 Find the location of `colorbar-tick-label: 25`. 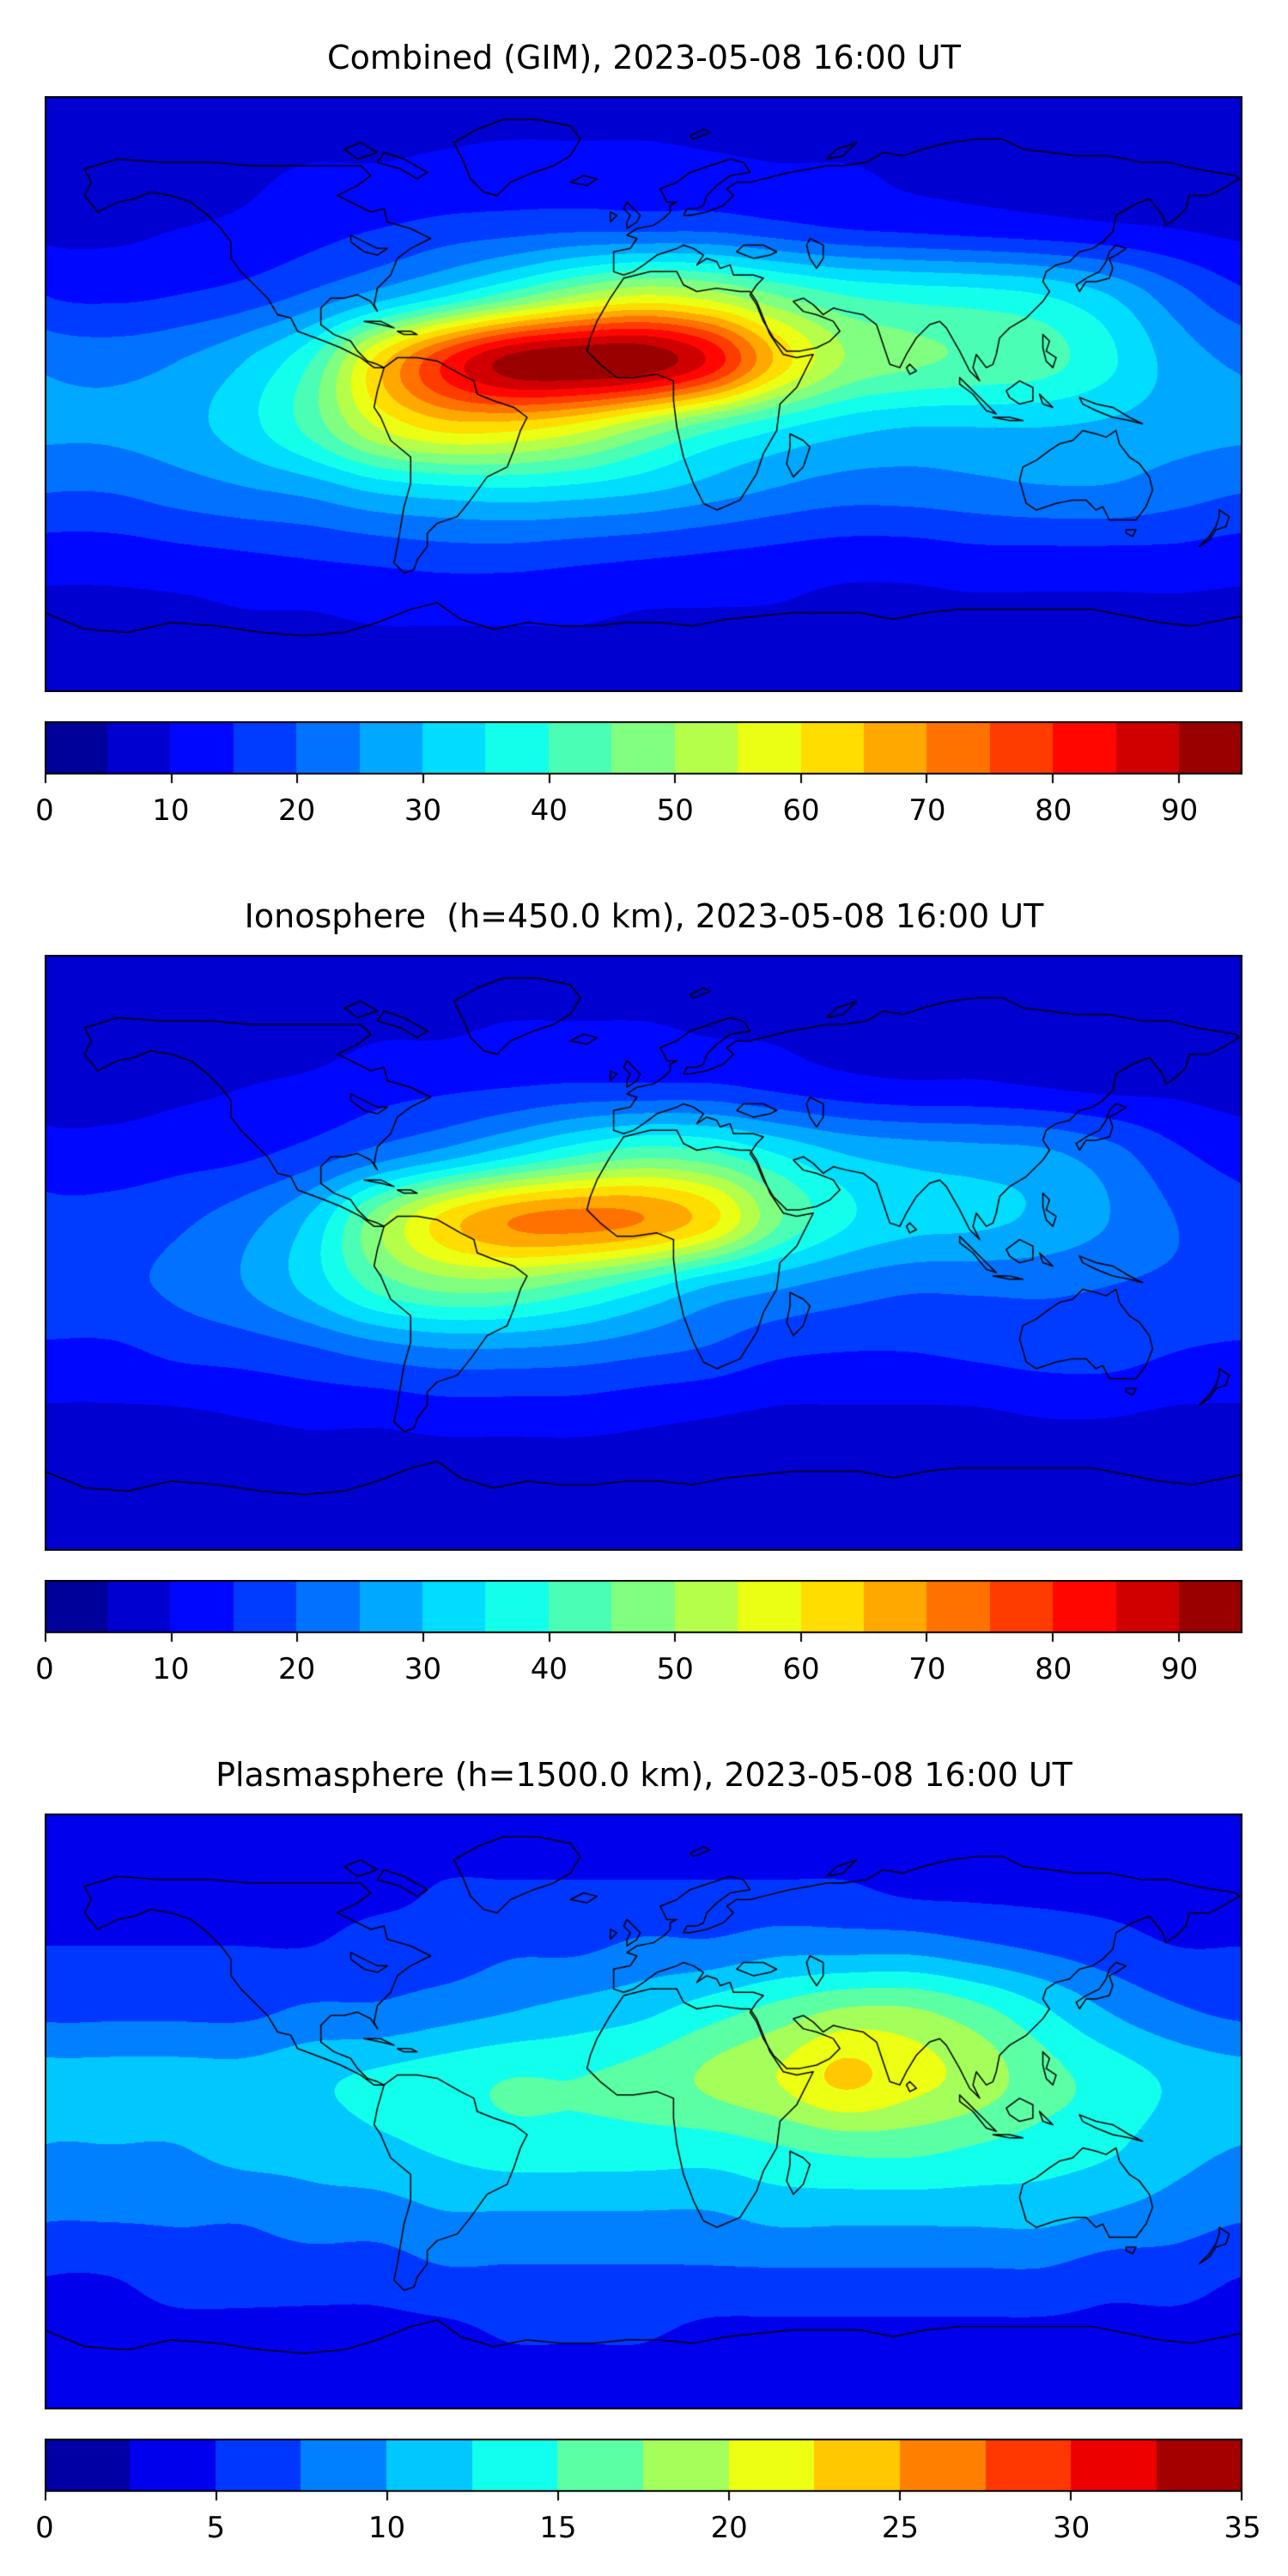

colorbar-tick-label: 25 is located at coordinates (900, 2528).